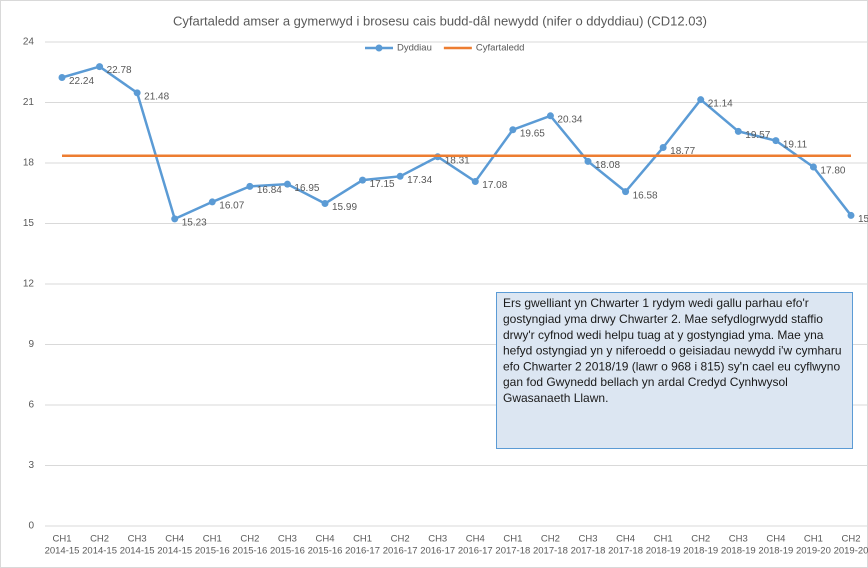 Image resolution: width=868 pixels, height=568 pixels. Describe the element at coordinates (757, 135) in the screenshot. I see `data-label: 19.57` at that location.